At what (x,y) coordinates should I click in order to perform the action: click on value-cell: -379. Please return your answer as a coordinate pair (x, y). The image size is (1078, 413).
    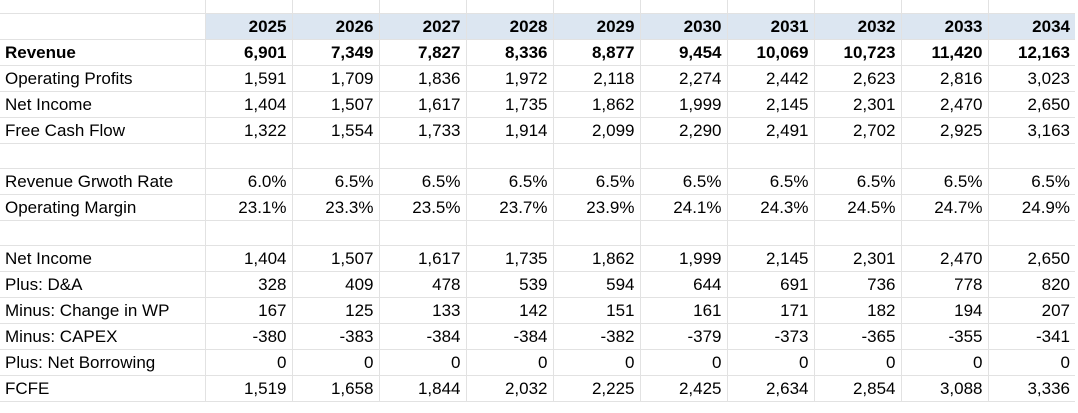
    Looking at the image, I should click on (684, 336).